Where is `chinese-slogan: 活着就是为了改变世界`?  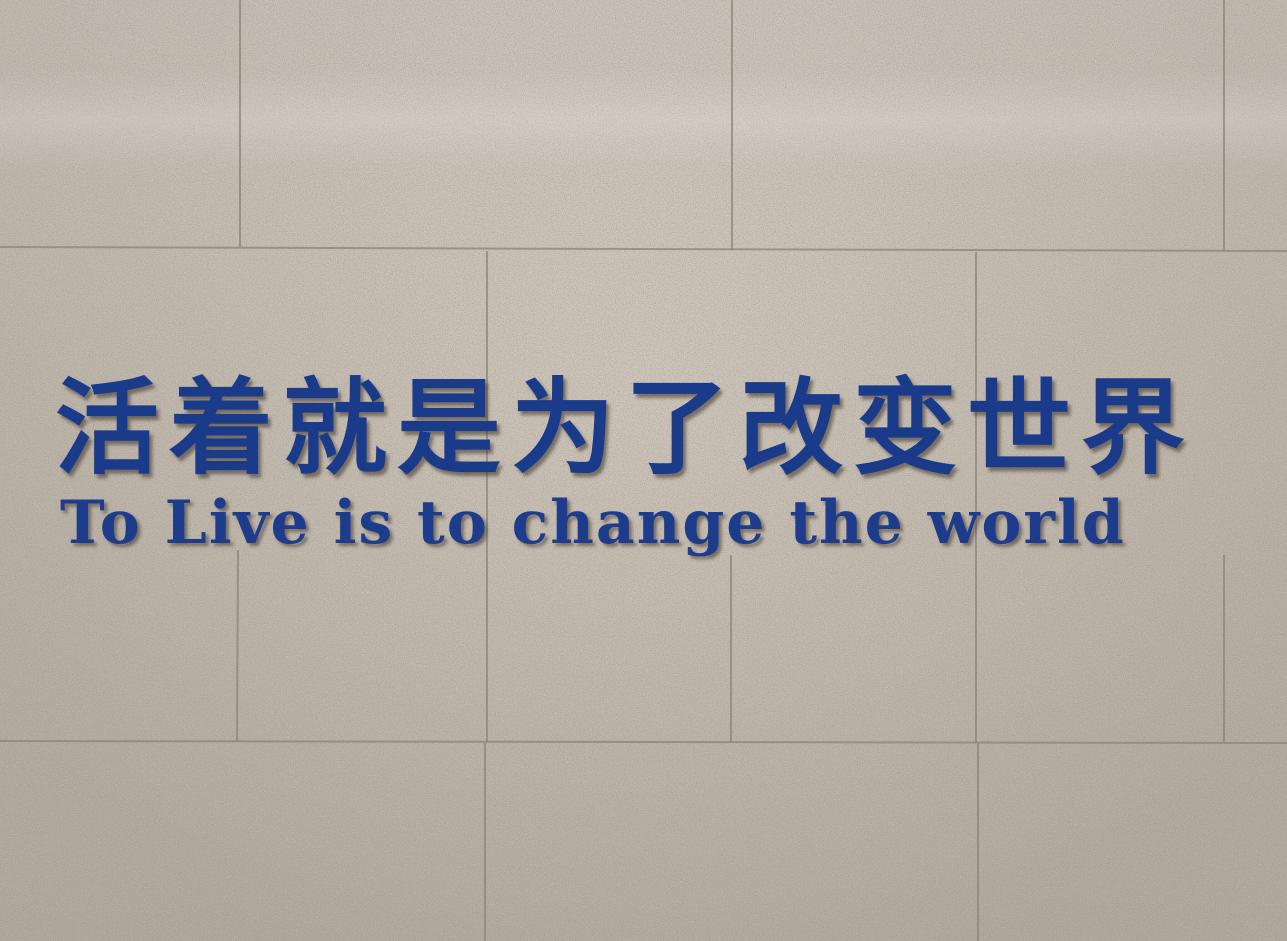
chinese-slogan: 活着就是为了改变世界 is located at coordinates (625, 427).